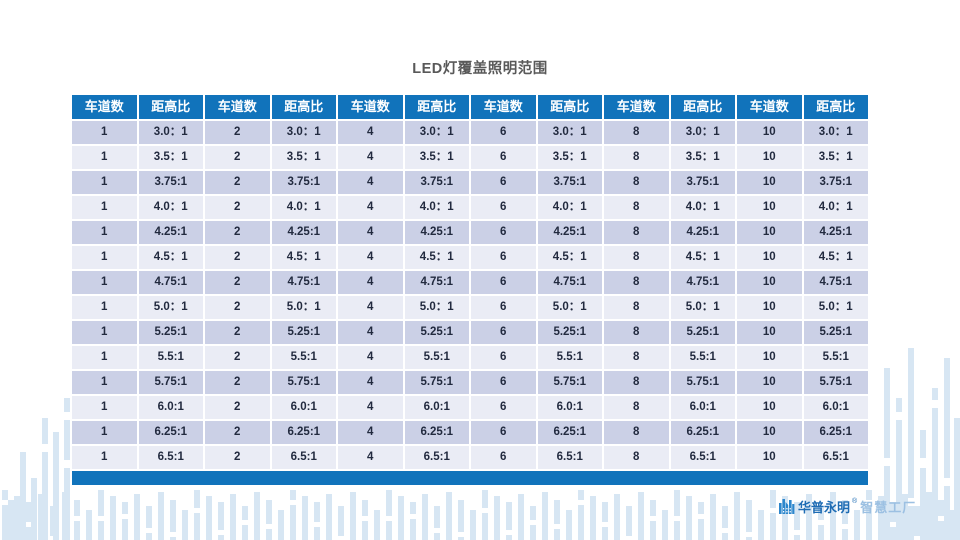  I want to click on table-header-row: 车道数 距高比 车道数 距高比 车道数 距高比 车道数 距高比 车道数 距高比 车道数 距高比, so click(470, 107).